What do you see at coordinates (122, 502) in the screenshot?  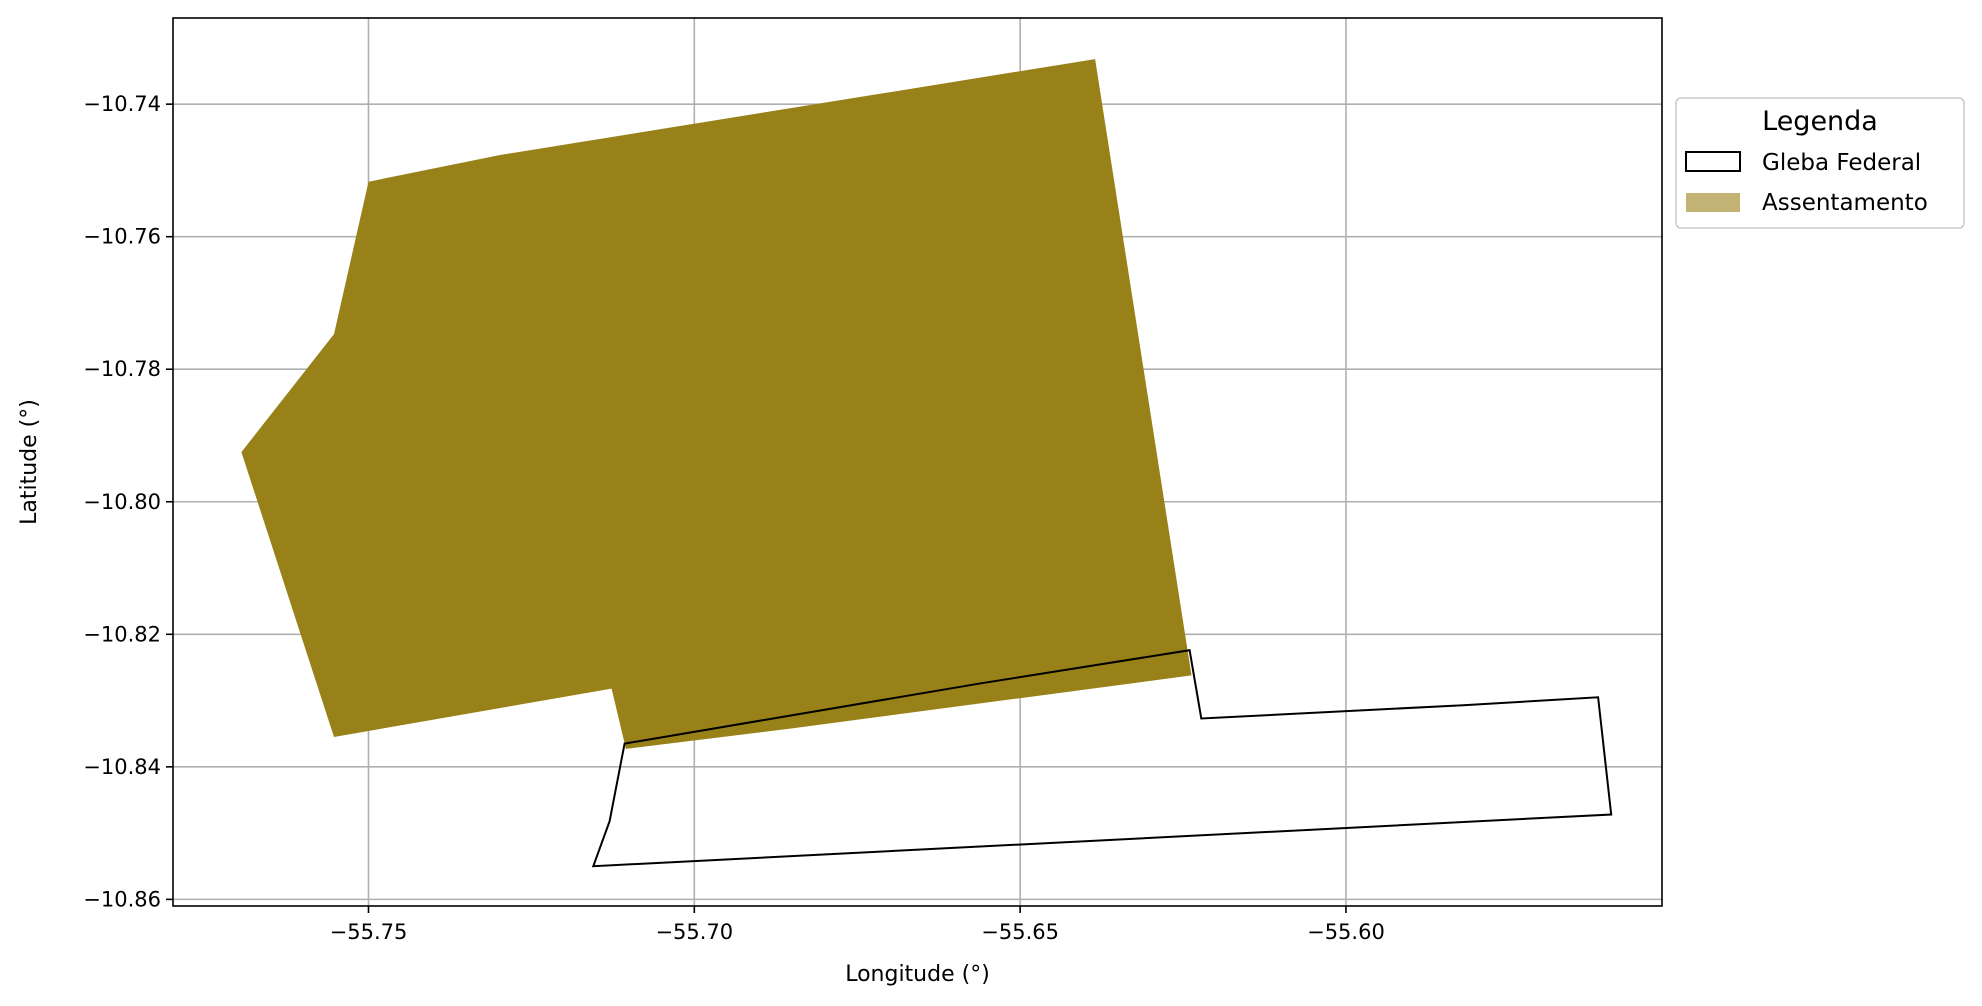 I see `y-tick-label: −10.80` at bounding box center [122, 502].